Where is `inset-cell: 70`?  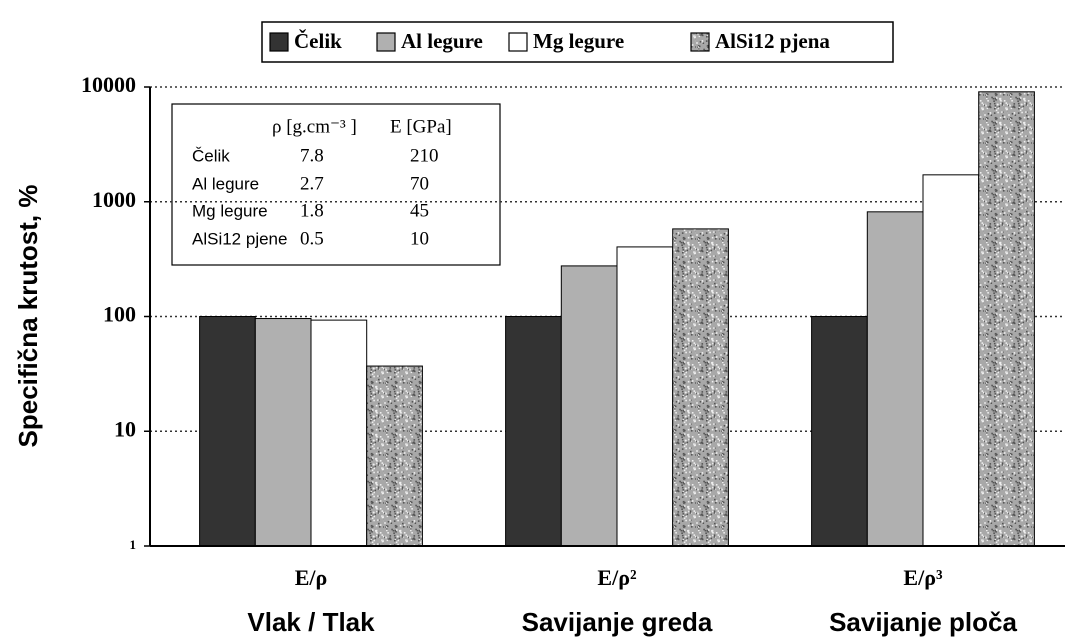
inset-cell: 70 is located at coordinates (419, 183).